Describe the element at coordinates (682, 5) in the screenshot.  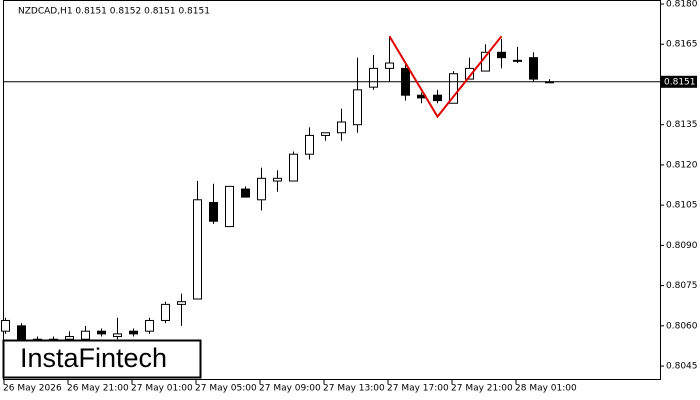
I see `y-tick-label: 0.8180` at that location.